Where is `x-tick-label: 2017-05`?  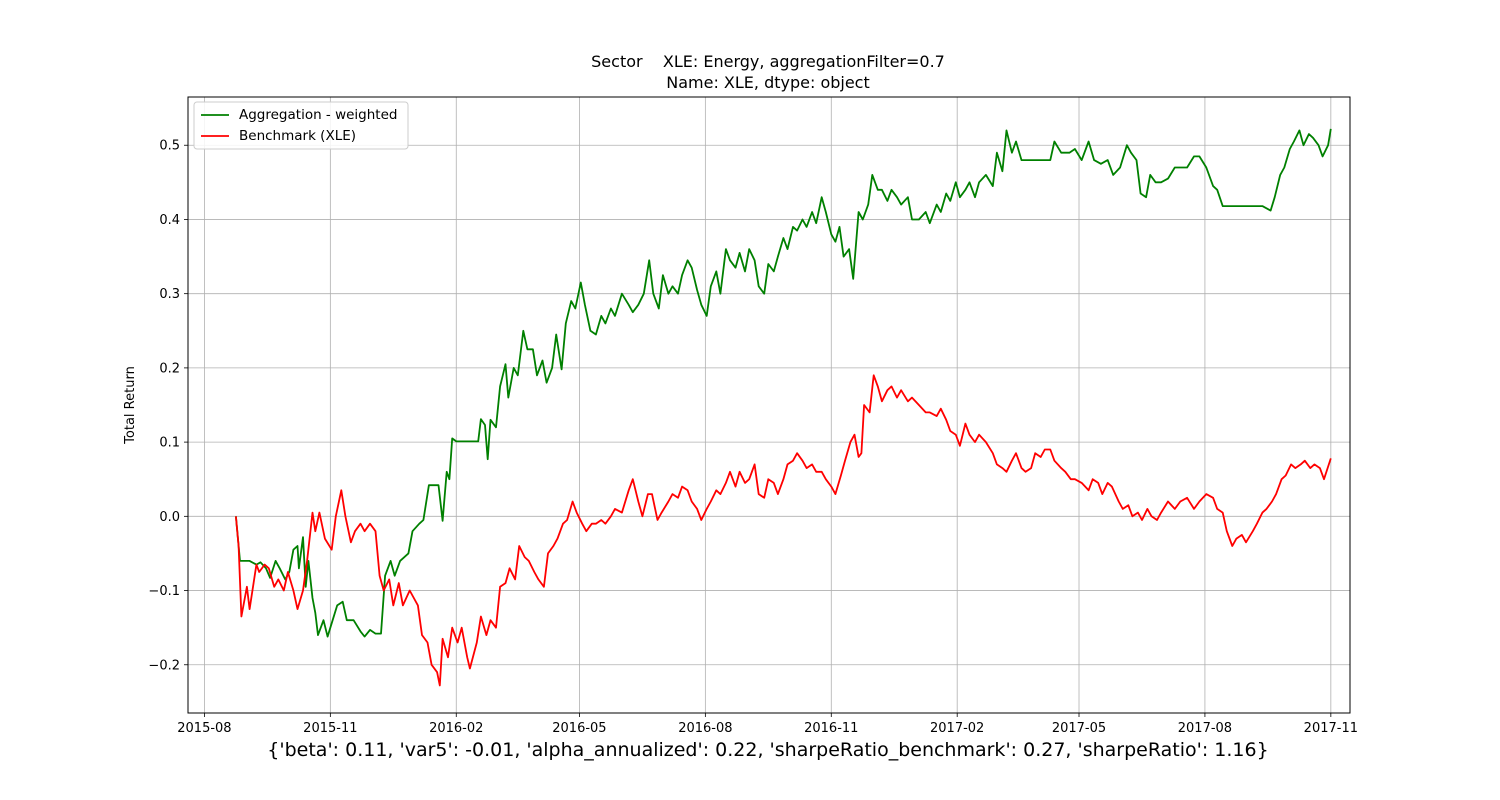
x-tick-label: 2017-05 is located at coordinates (1079, 728).